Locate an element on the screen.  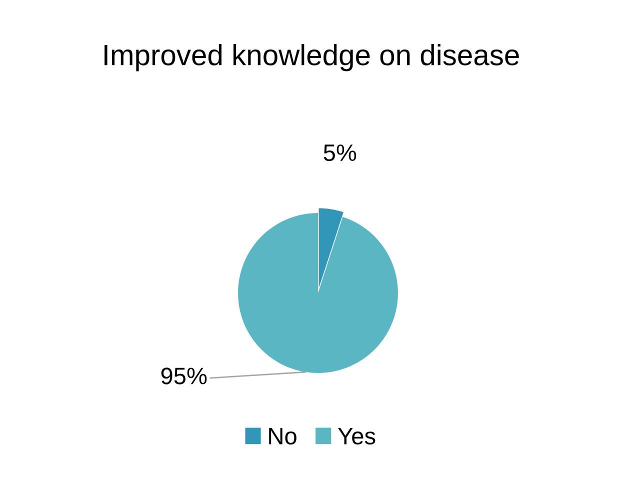
legend-label: Yes is located at coordinates (357, 436).